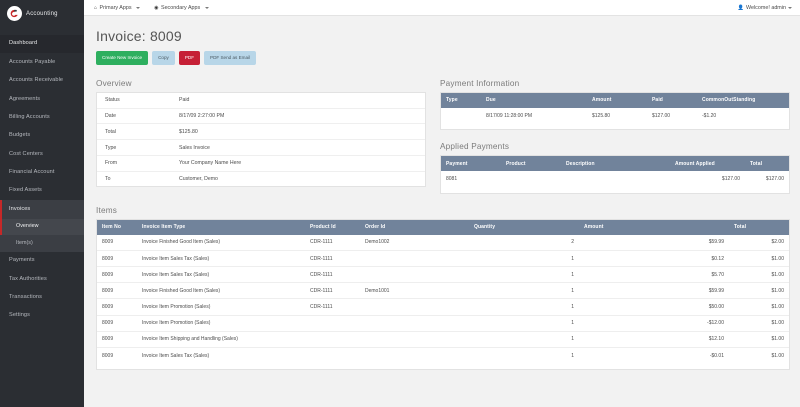 This screenshot has height=407, width=800. Describe the element at coordinates (221, 227) in the screenshot. I see `column-header-invoice-item-type: Invoice Item Type` at that location.